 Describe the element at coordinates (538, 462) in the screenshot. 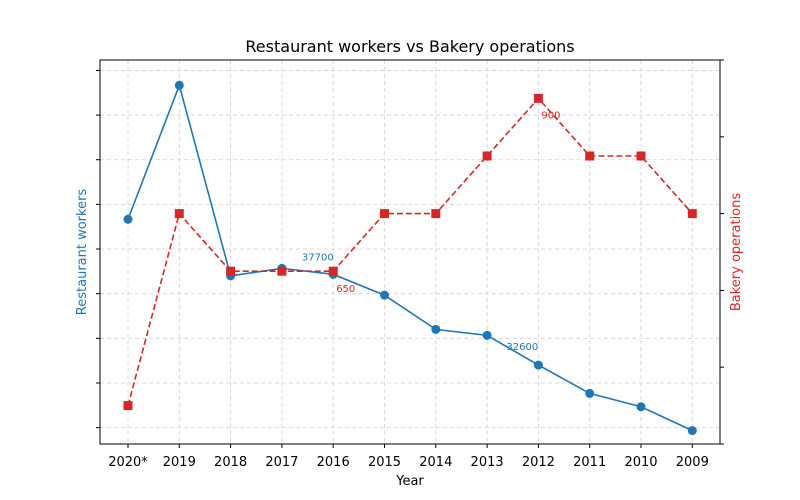

I see `x-tick-label: 2012` at that location.